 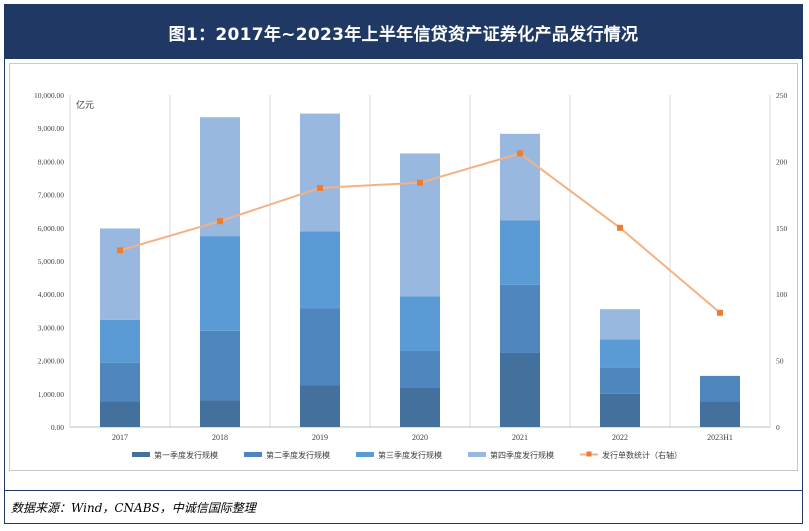 What do you see at coordinates (403, 32) in the screenshot?
I see `figure-title: 图1：2017年~2023年上半年信贷资产证券化产品发行情况` at bounding box center [403, 32].